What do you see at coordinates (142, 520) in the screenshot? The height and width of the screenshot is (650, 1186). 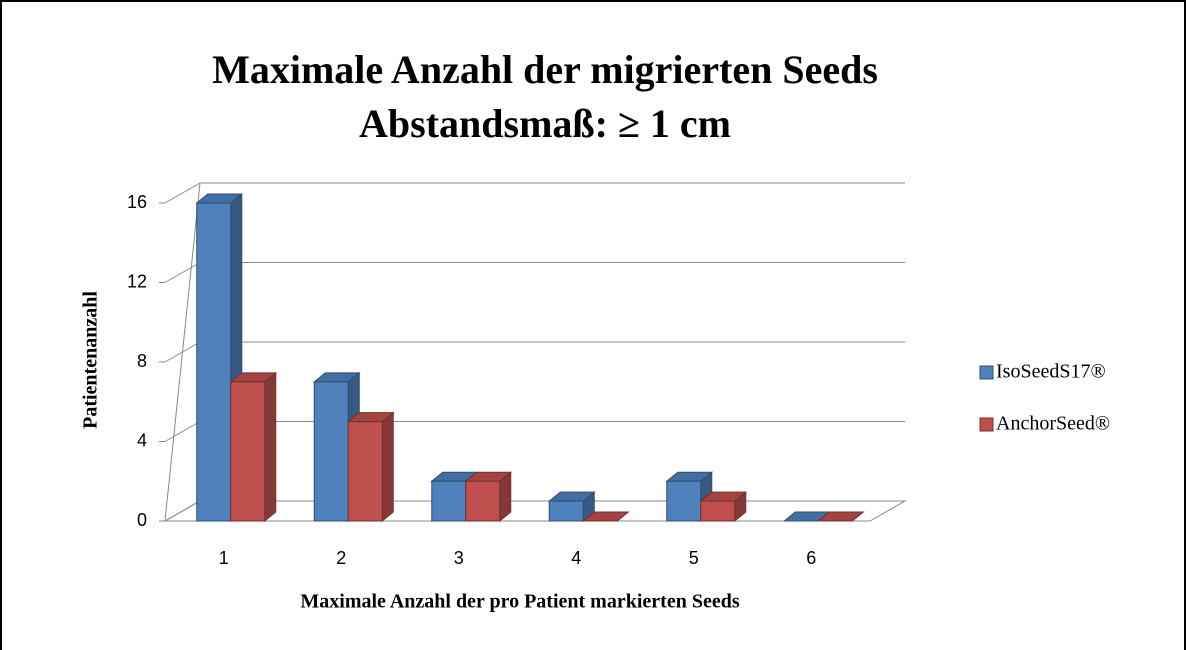 I see `y-tick-label: 0` at bounding box center [142, 520].